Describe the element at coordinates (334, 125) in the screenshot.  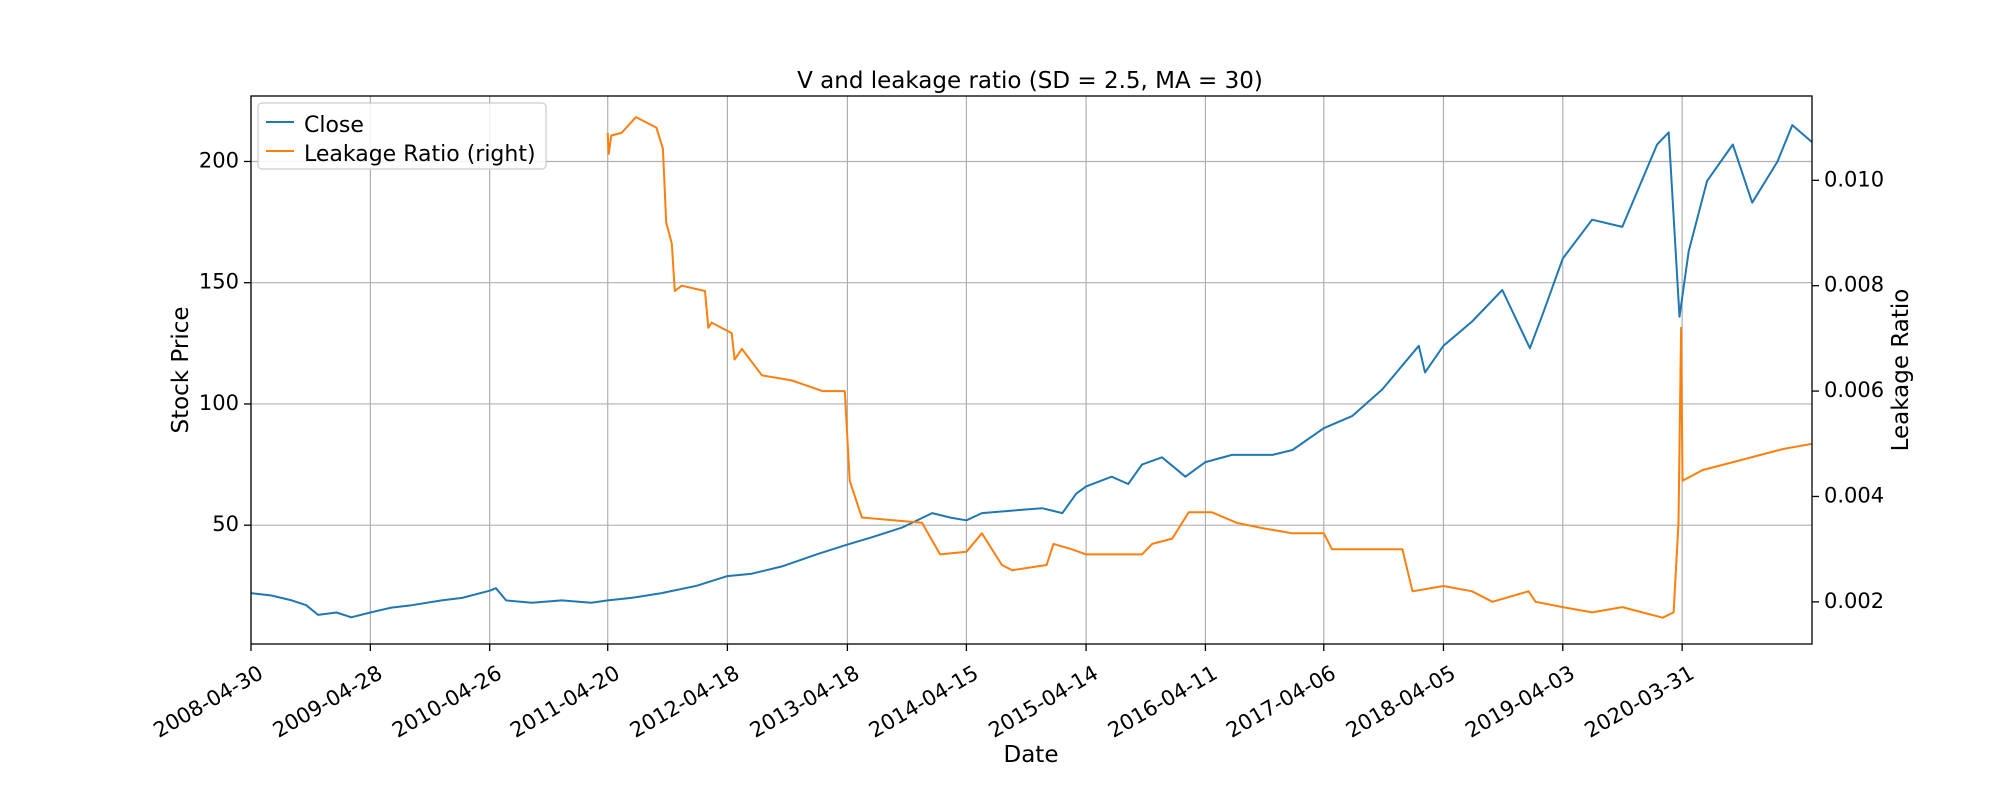
I see `legend-label-close: Close` at that location.